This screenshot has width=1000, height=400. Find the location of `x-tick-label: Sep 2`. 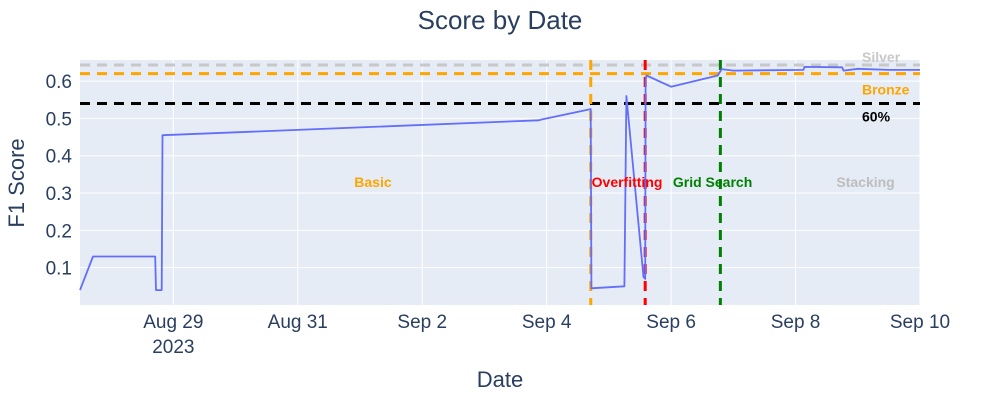

x-tick-label: Sep 2 is located at coordinates (422, 322).